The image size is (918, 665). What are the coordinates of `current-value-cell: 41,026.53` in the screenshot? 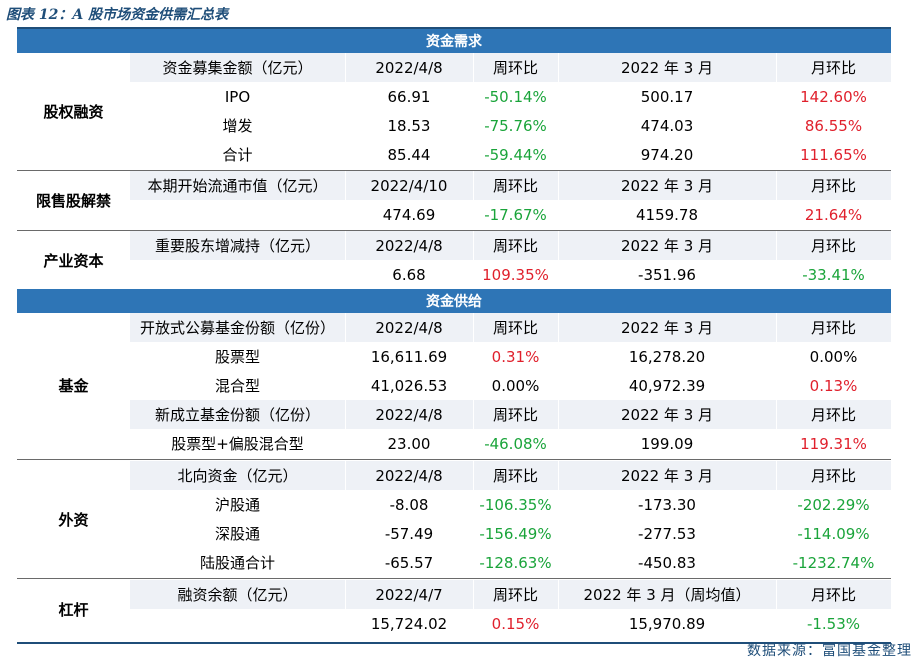 It's located at (409, 385).